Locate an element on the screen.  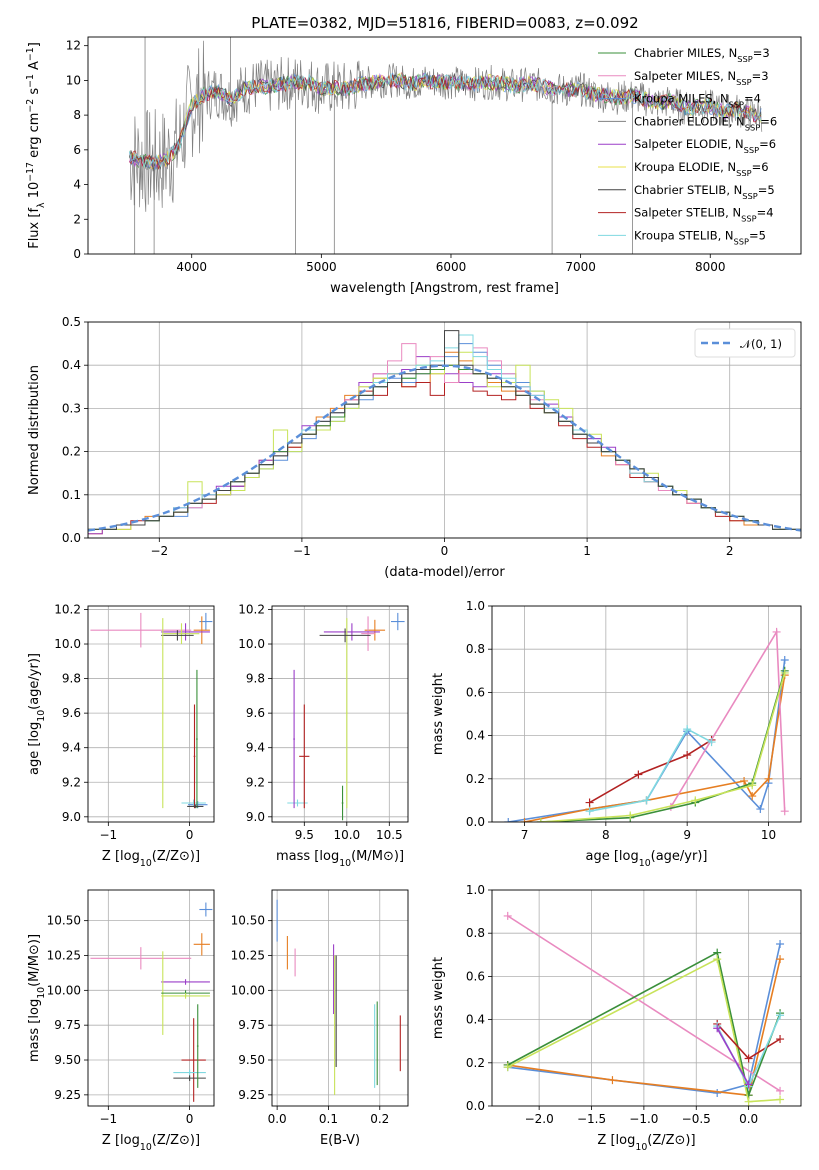
x-tick-label: 4000 is located at coordinates (191, 267).